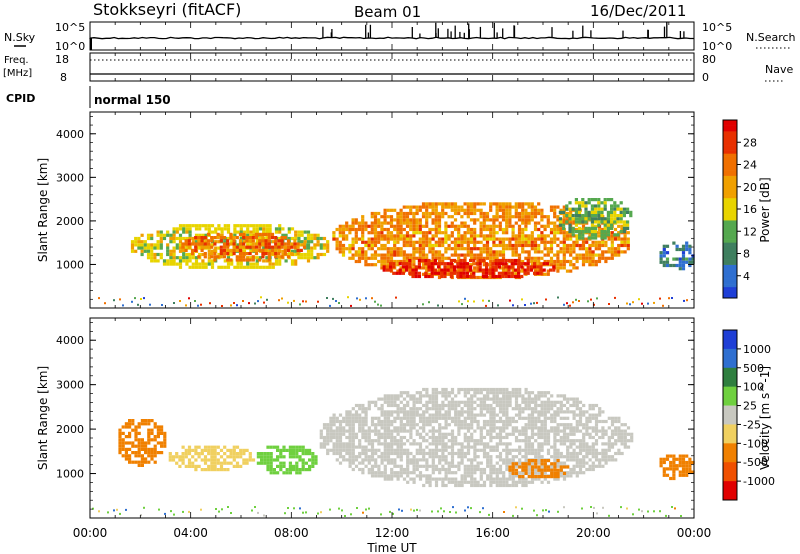 The width and height of the screenshot is (800, 554). I want to click on date-title: 16/Dec/2011, so click(638, 11).